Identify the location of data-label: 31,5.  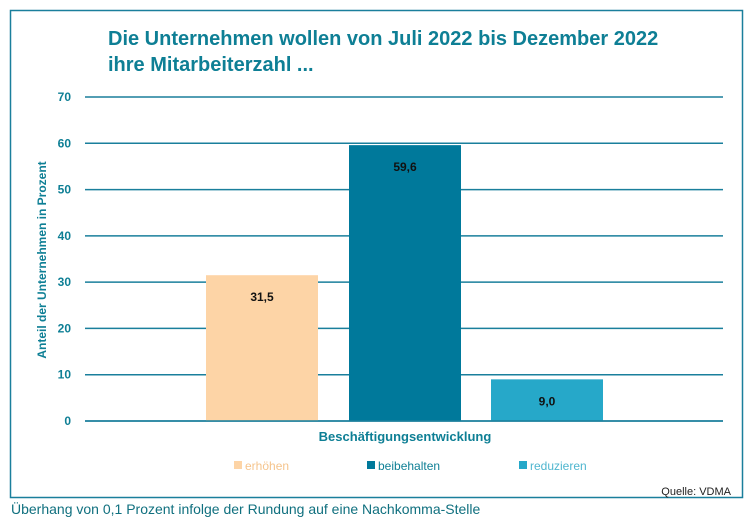
(262, 297).